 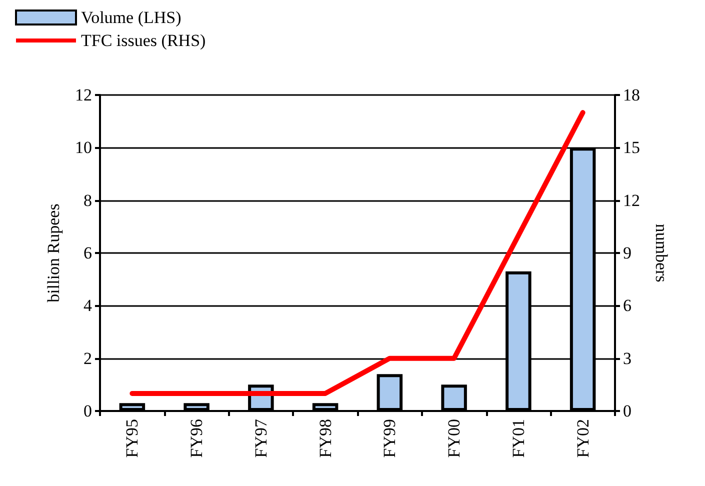 What do you see at coordinates (83, 95) in the screenshot?
I see `y-tick-label: 12` at bounding box center [83, 95].